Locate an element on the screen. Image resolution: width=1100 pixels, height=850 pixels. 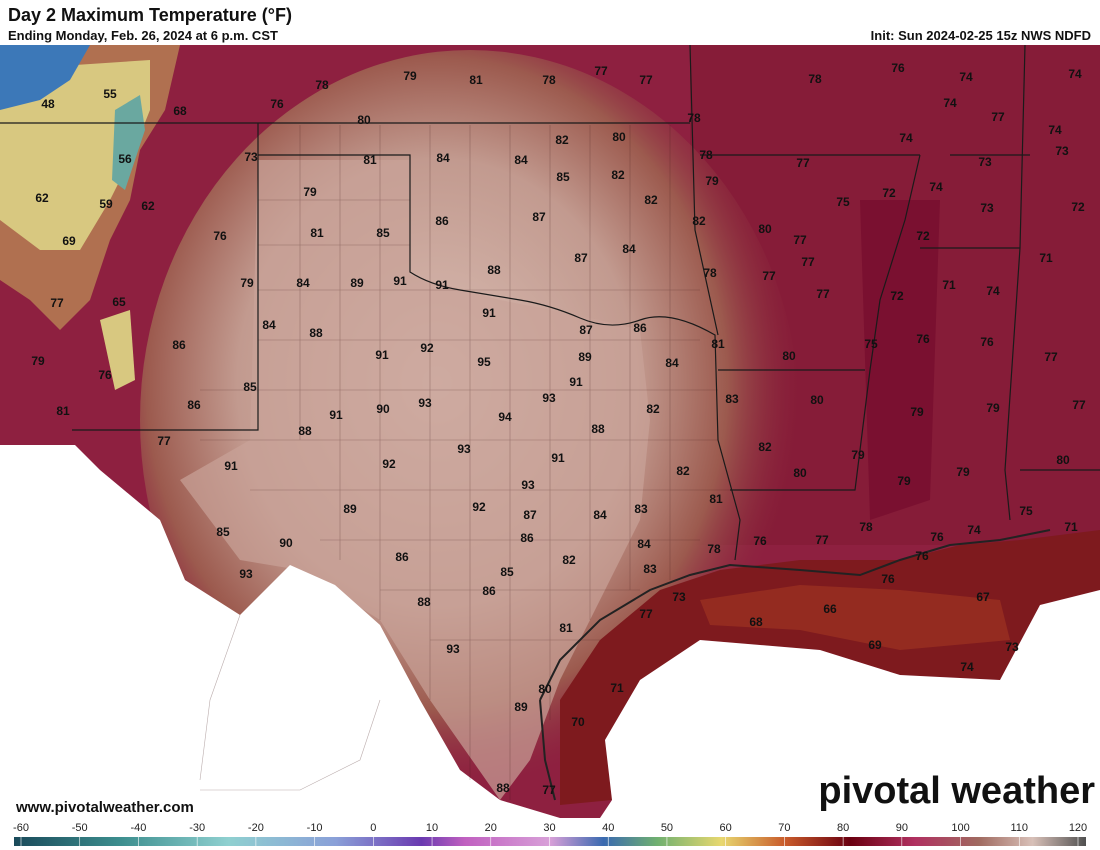
delta-zone is located at coordinates (900, 360).